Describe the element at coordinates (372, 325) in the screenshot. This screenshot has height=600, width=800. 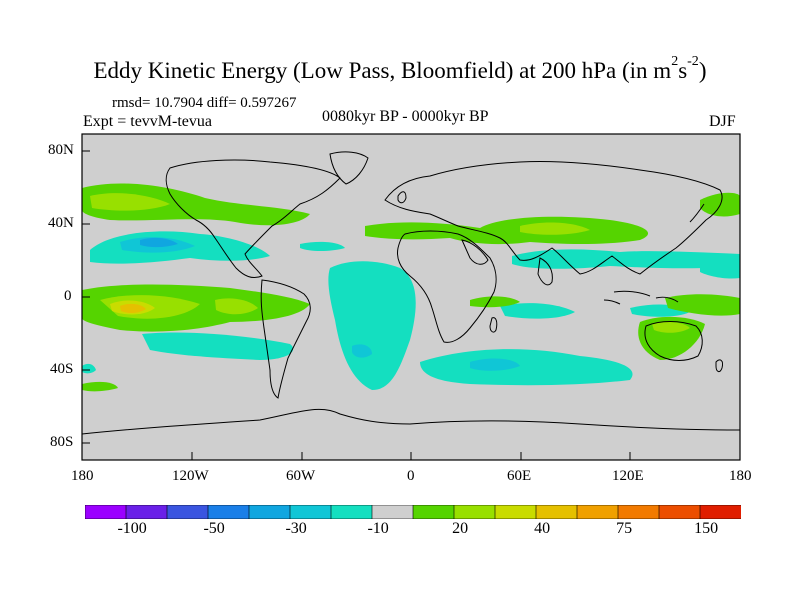
I see `contour-negative-midatlantic` at that location.